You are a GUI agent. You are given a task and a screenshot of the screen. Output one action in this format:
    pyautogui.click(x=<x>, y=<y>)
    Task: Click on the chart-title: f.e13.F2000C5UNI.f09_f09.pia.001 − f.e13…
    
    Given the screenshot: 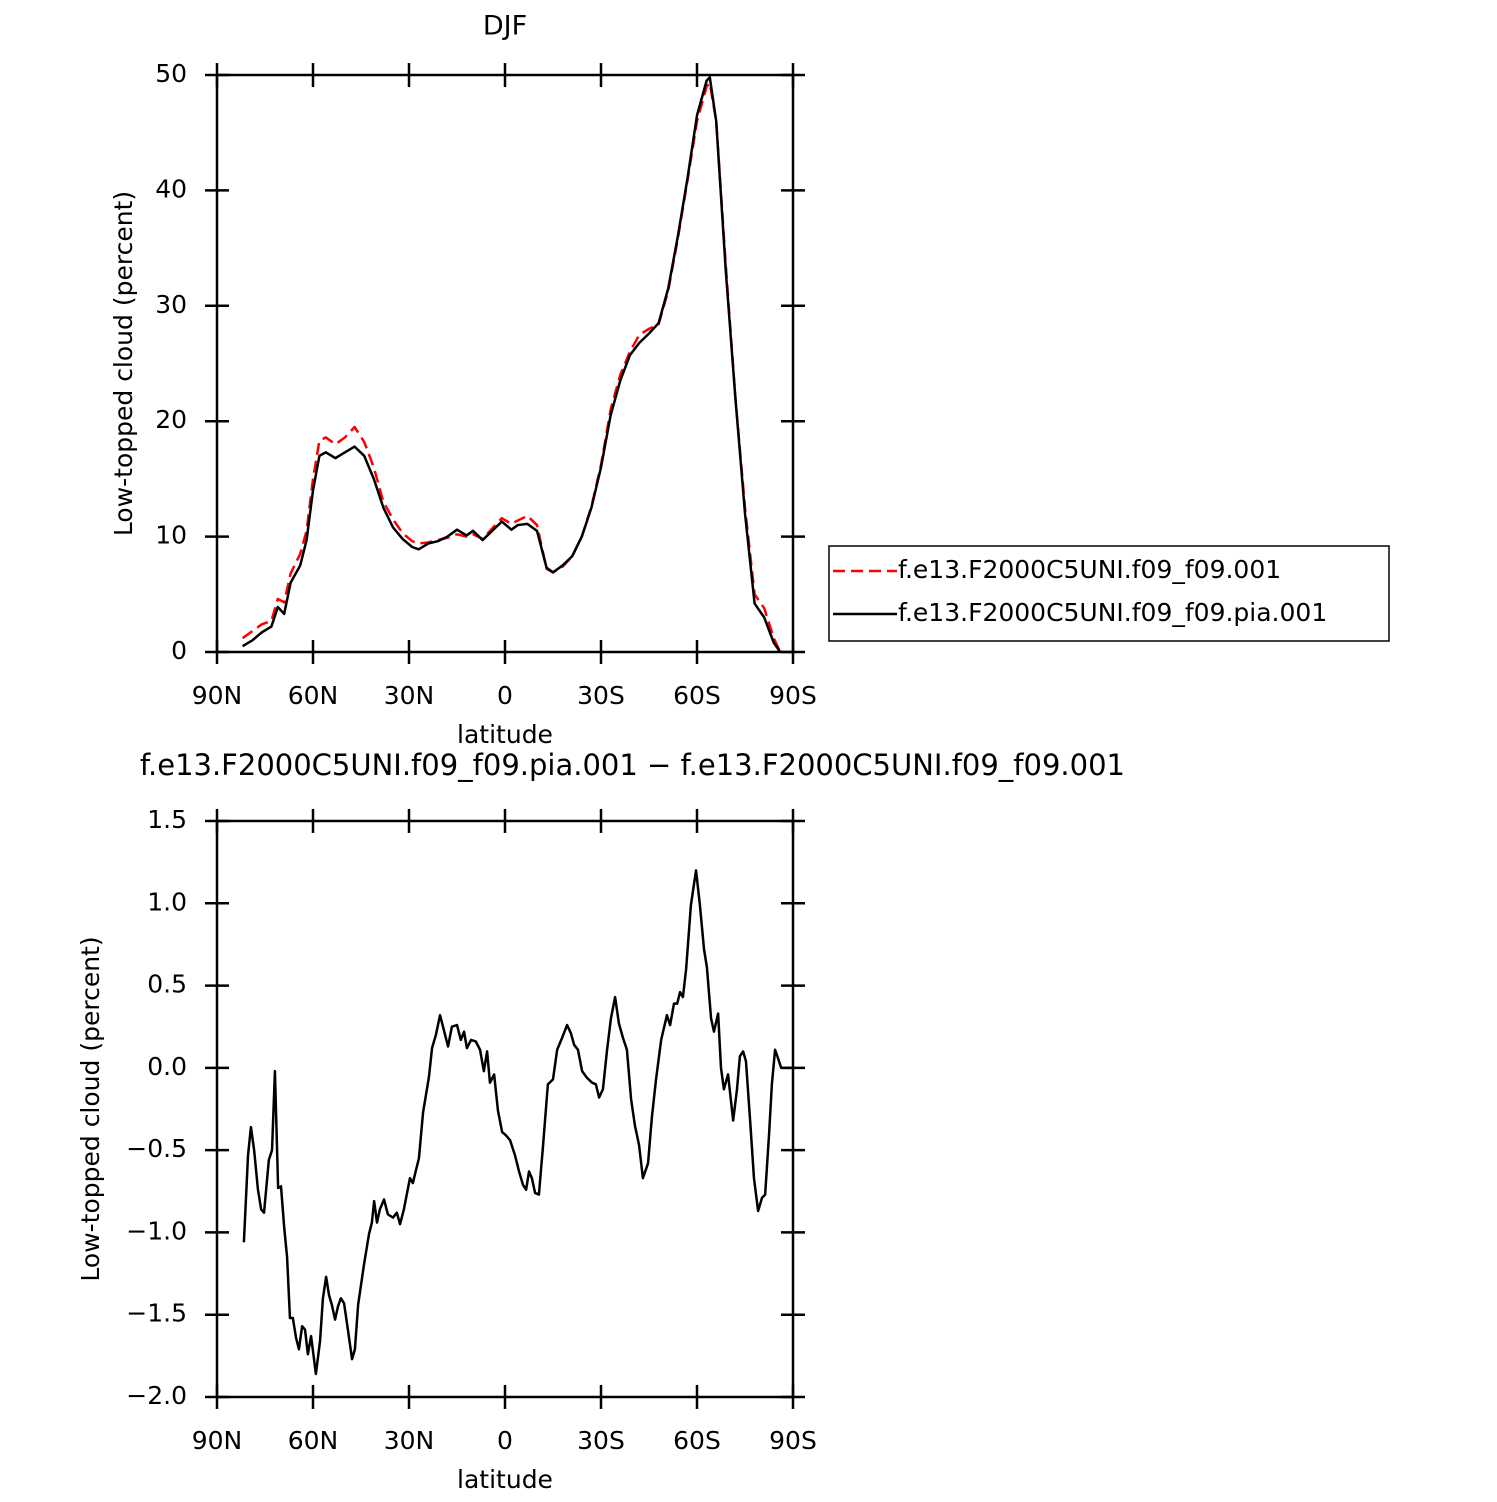 What is the action you would take?
    pyautogui.click(x=632, y=765)
    